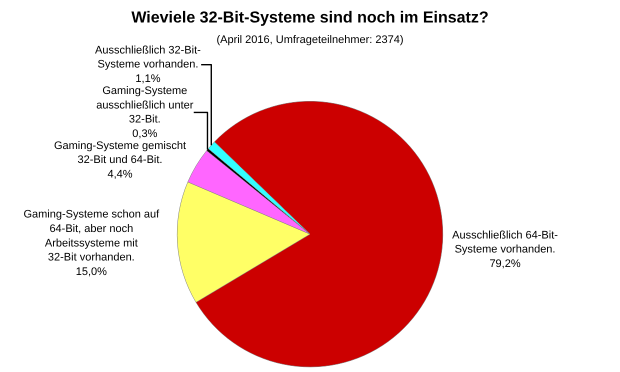 The image size is (620, 372). I want to click on chart-title: Wieviele 32-Bit-Systeme sind noch im Einsatz?, so click(310, 17).